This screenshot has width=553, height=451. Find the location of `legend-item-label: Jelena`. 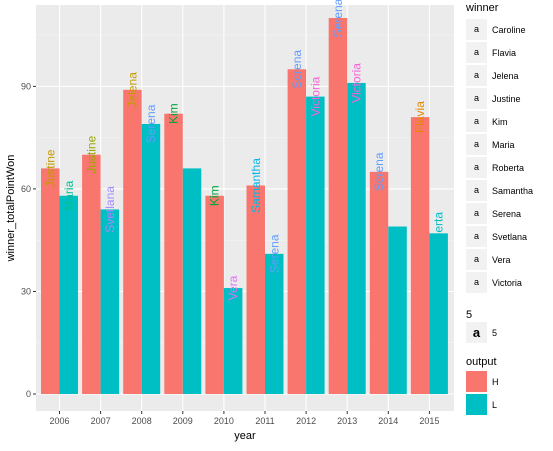

legend-item-label: Jelena is located at coordinates (505, 76).